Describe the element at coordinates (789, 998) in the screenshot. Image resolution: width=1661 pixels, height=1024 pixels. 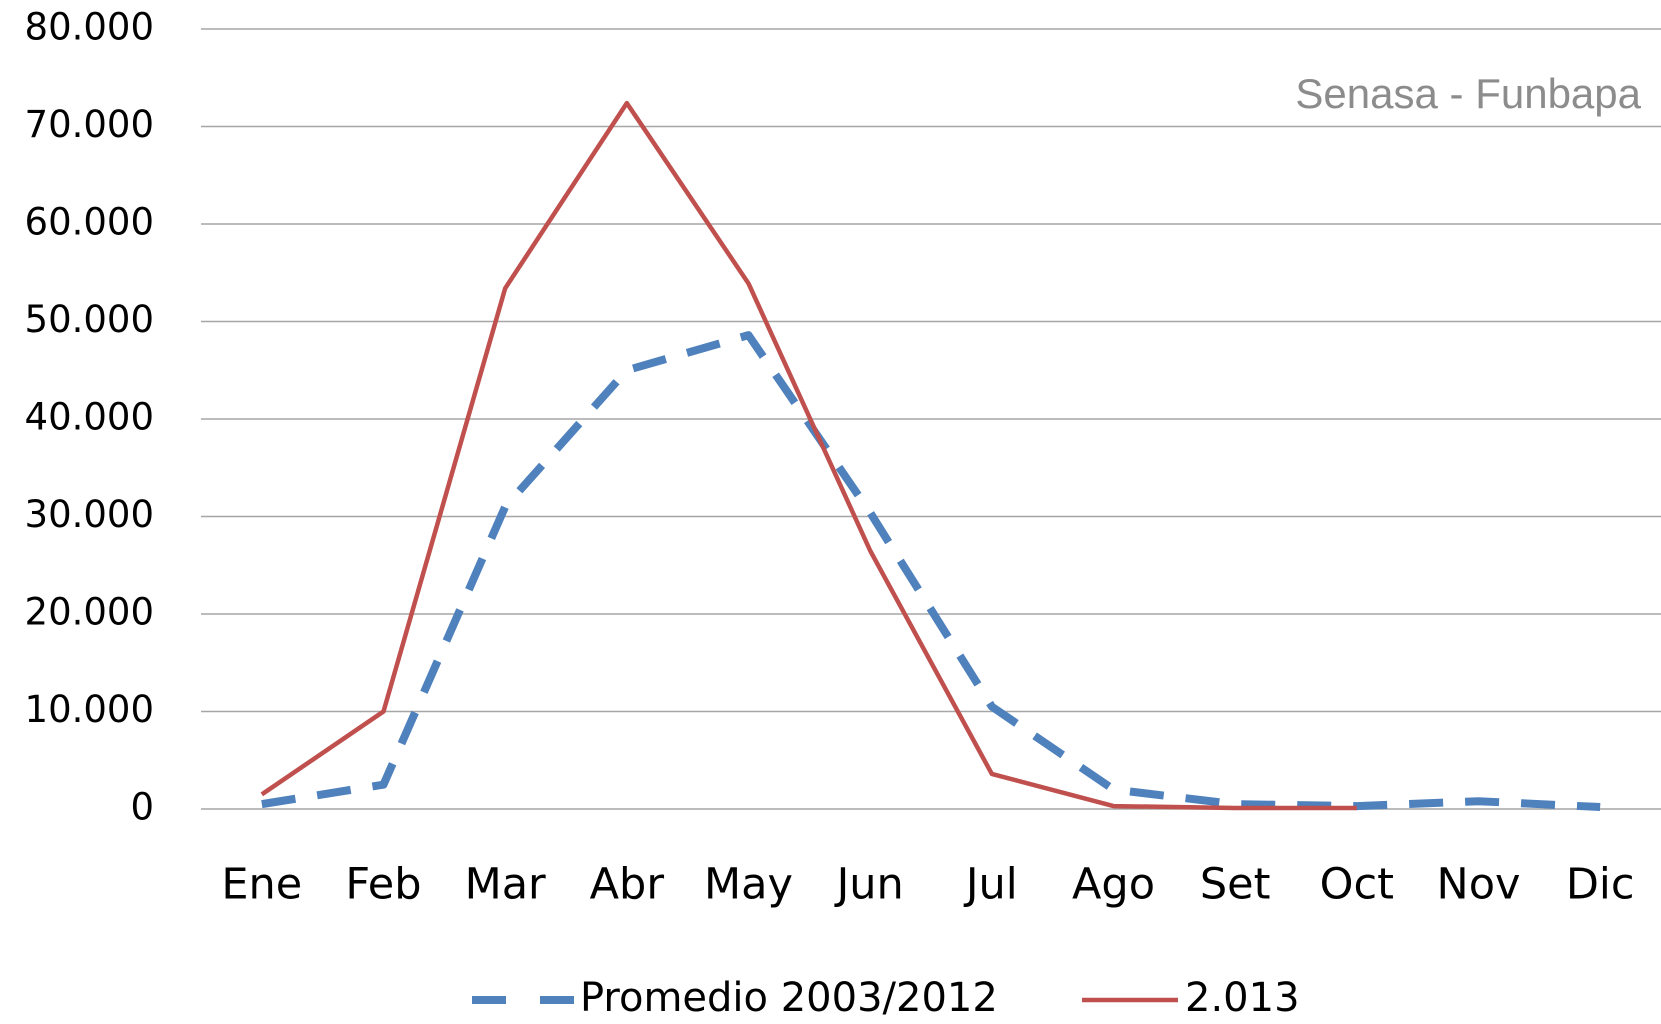
I see `legend-label: Promedio 2003/2012` at that location.